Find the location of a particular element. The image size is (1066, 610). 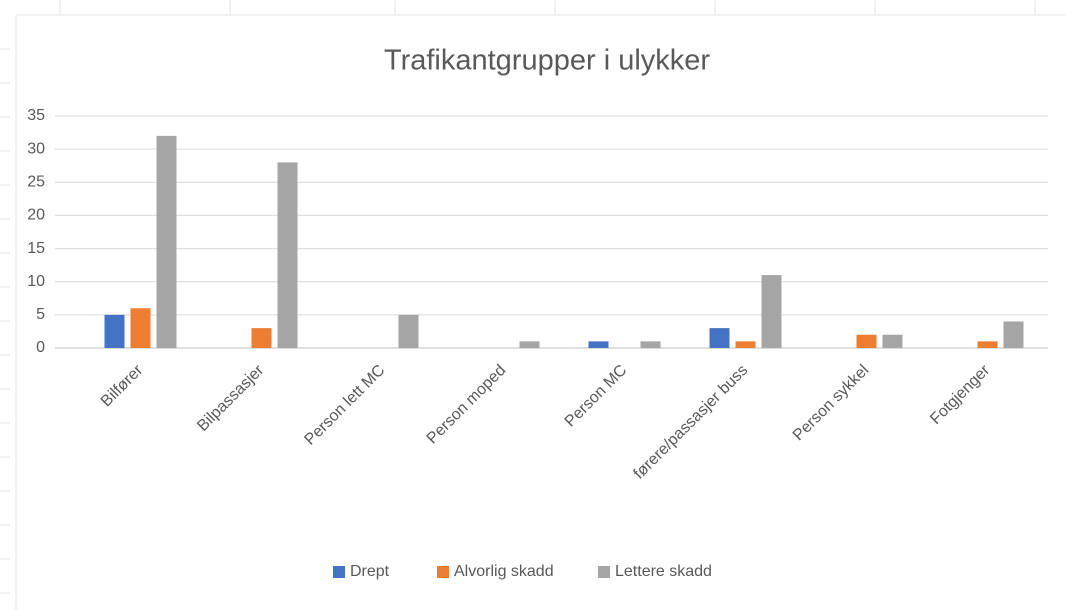

y-tick-label: 0 is located at coordinates (40, 347).